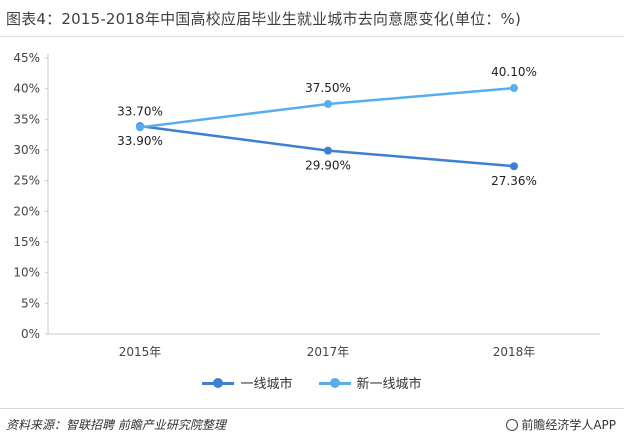 The image size is (624, 445). What do you see at coordinates (140, 352) in the screenshot?
I see `x-tick-label: 2015年` at bounding box center [140, 352].